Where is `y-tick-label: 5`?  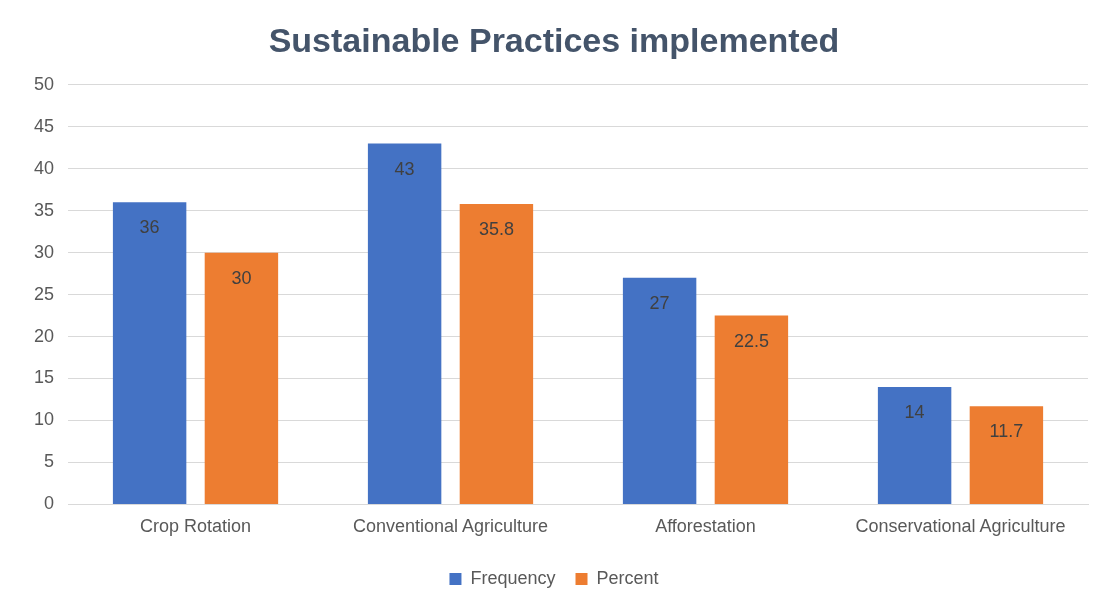 y-tick-label: 5 is located at coordinates (49, 461).